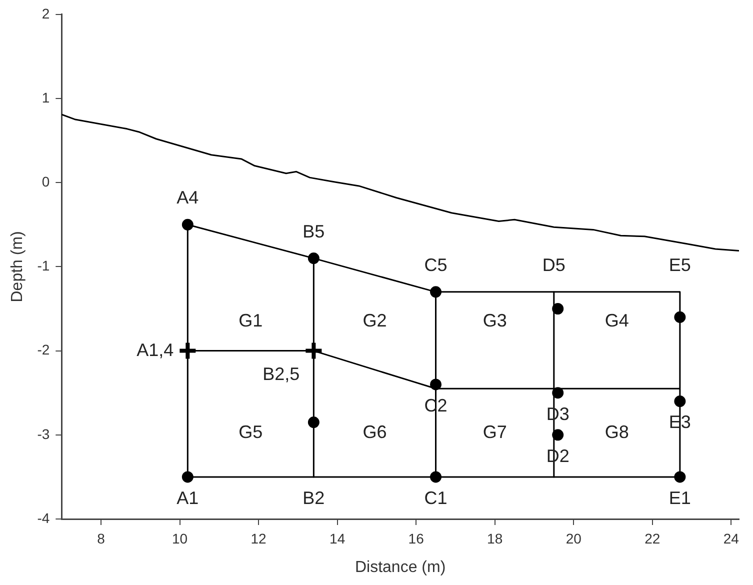 Image resolution: width=753 pixels, height=585 pixels. I want to click on annotation: G1, so click(250, 320).